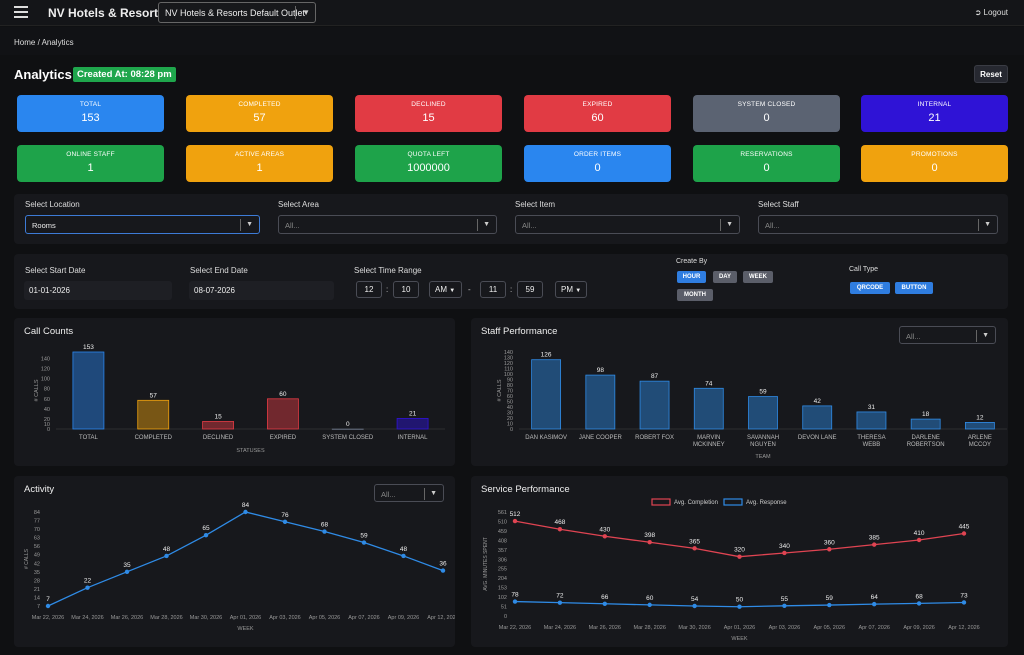  What do you see at coordinates (661, 502) in the screenshot?
I see `legend-swatch` at bounding box center [661, 502].